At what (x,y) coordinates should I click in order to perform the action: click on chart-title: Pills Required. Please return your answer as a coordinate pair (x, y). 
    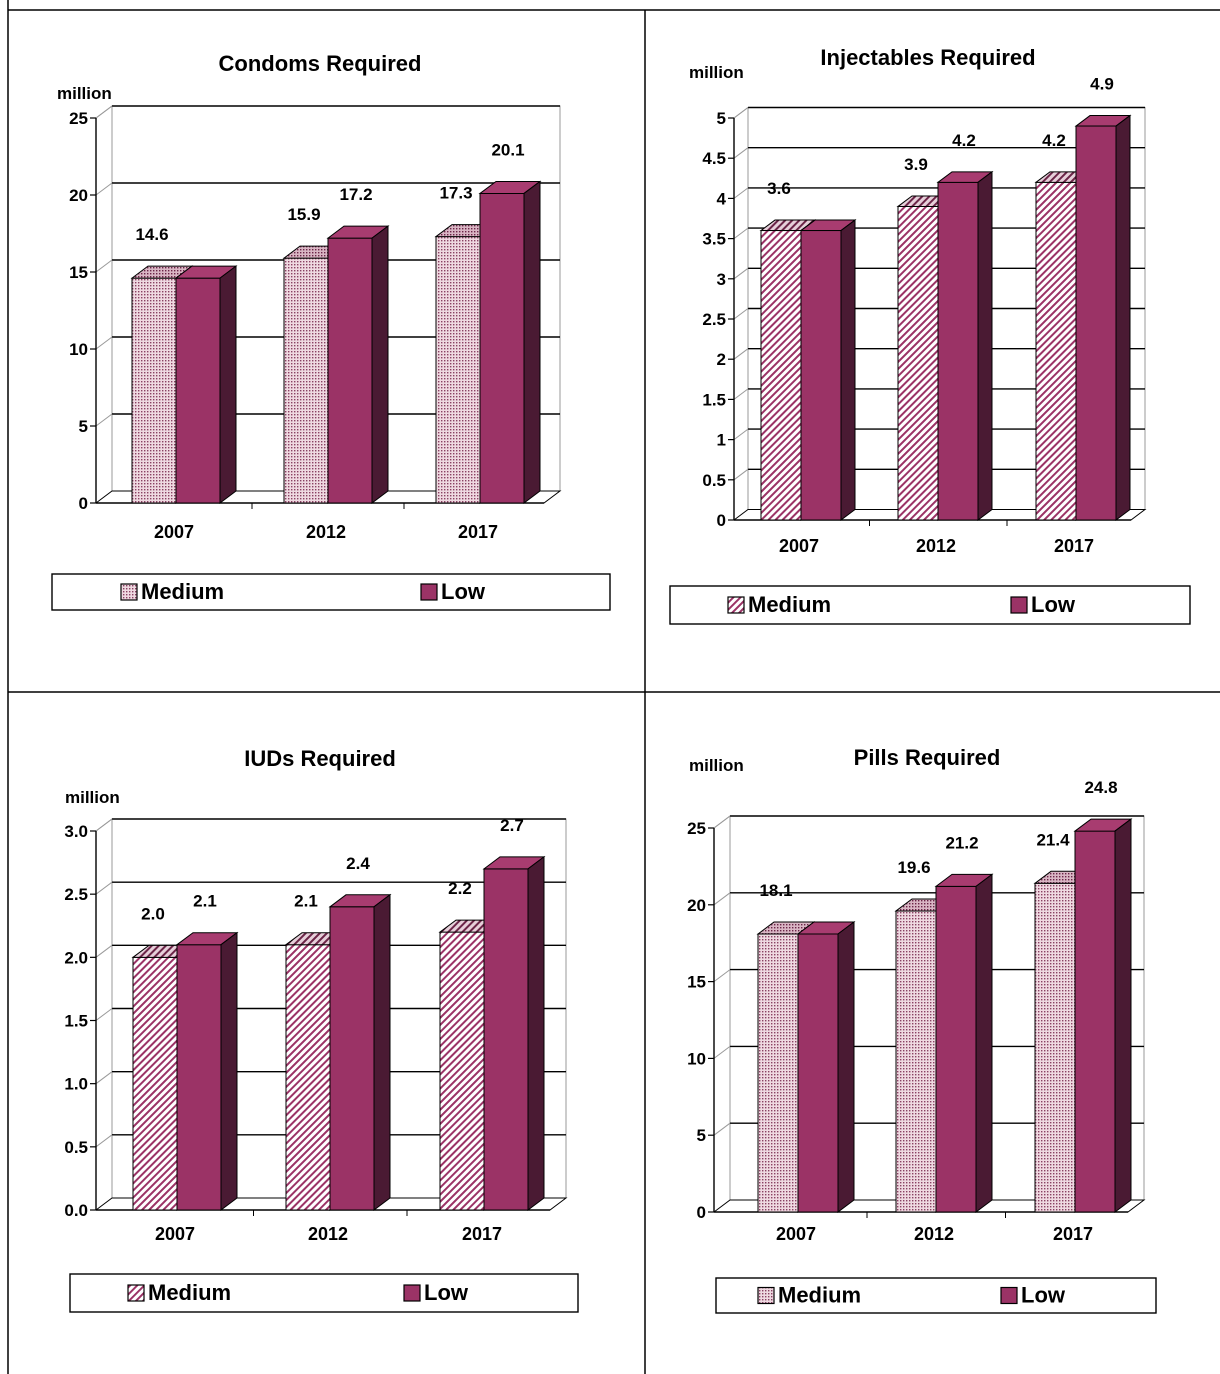
    Looking at the image, I should click on (927, 757).